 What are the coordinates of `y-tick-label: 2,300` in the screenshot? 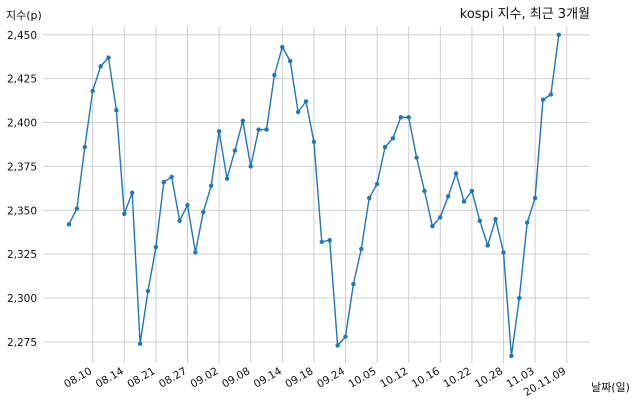 It's located at (22, 299).